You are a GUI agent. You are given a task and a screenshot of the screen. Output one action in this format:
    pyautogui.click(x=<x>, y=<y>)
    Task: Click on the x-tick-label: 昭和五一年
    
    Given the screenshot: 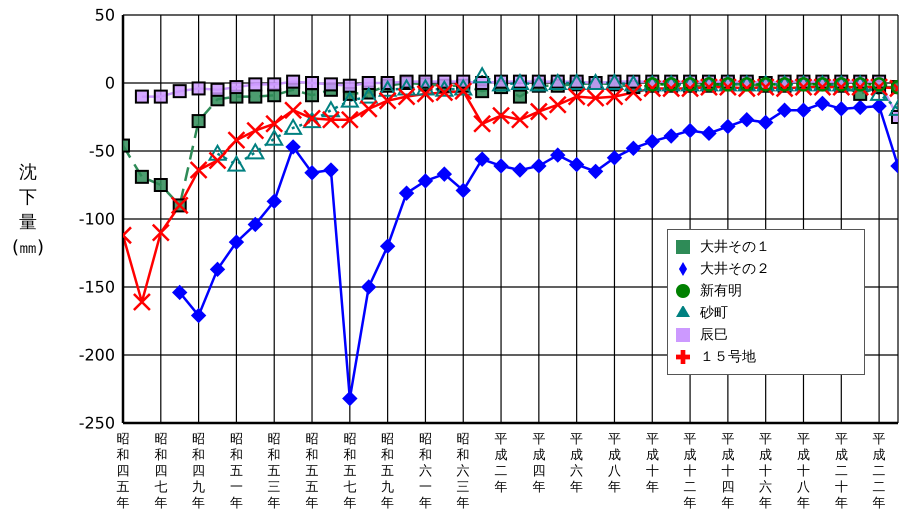 What is the action you would take?
    pyautogui.click(x=236, y=471)
    